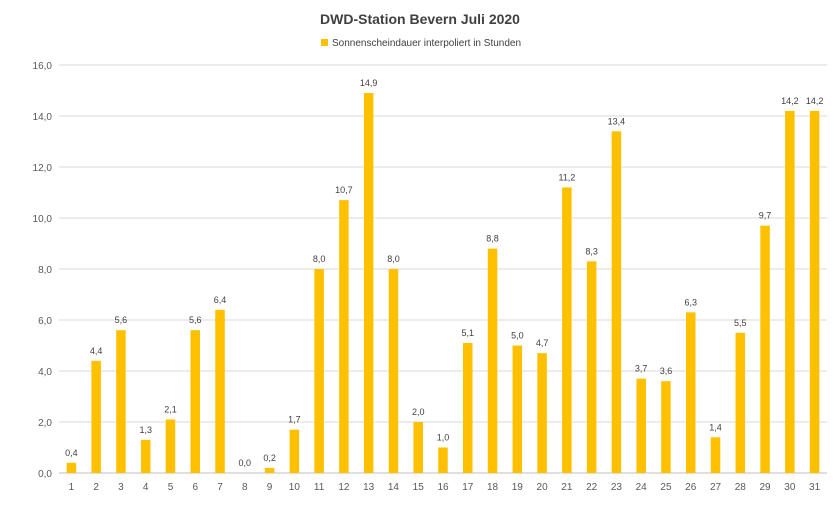 This screenshot has height=509, width=840. I want to click on data-label: 5,5, so click(740, 323).